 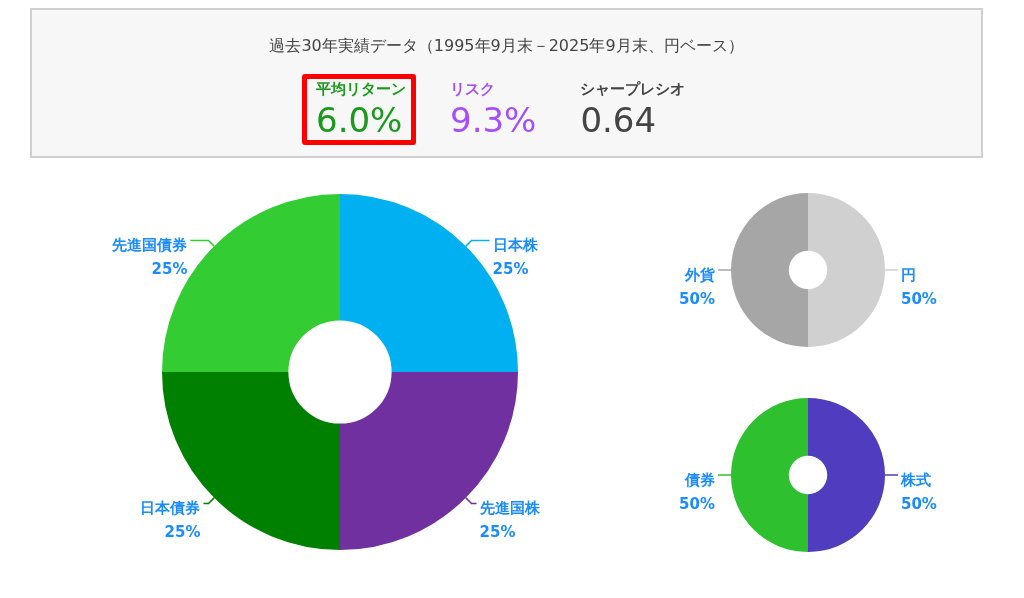 What do you see at coordinates (915, 479) in the screenshot?
I see `slice-label: 株式` at bounding box center [915, 479].